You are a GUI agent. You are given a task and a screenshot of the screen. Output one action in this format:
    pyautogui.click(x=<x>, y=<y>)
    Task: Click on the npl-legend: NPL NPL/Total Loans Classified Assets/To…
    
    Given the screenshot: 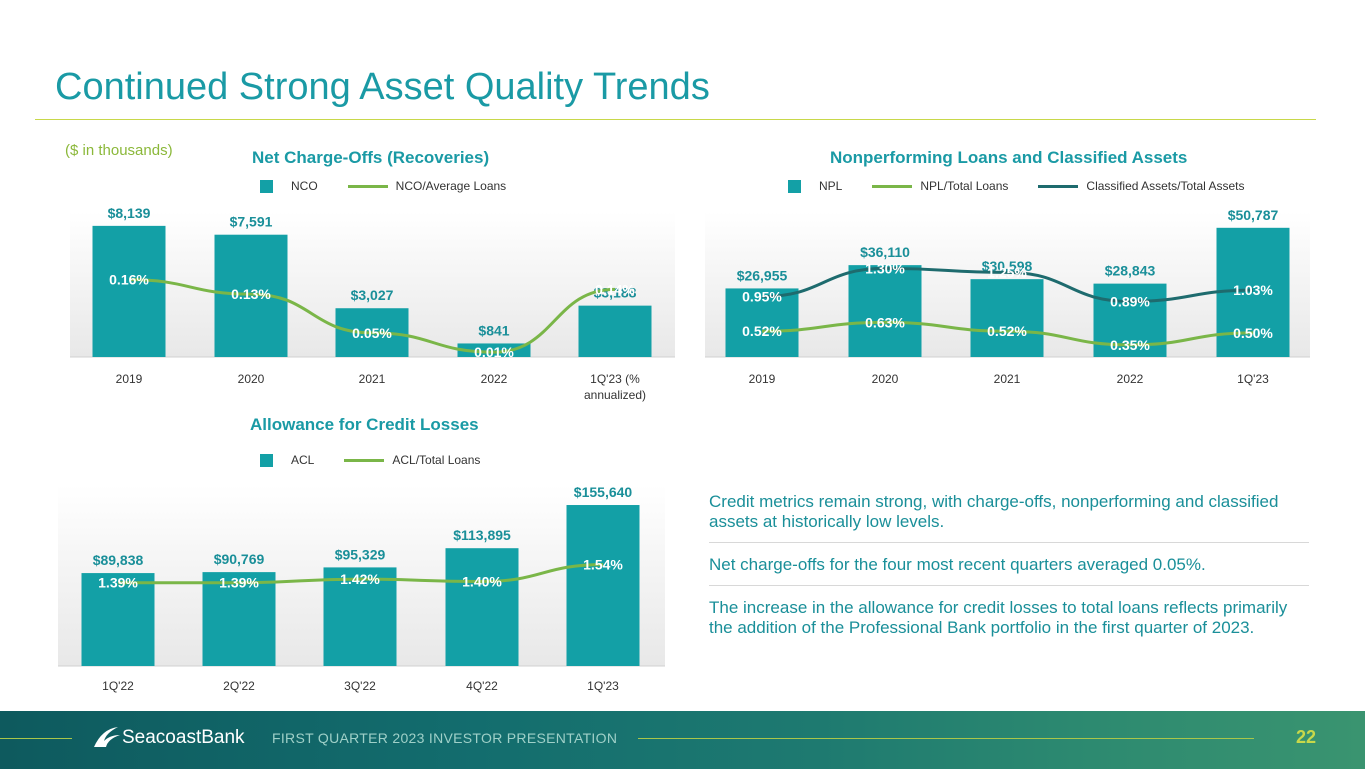 What is the action you would take?
    pyautogui.click(x=1031, y=186)
    